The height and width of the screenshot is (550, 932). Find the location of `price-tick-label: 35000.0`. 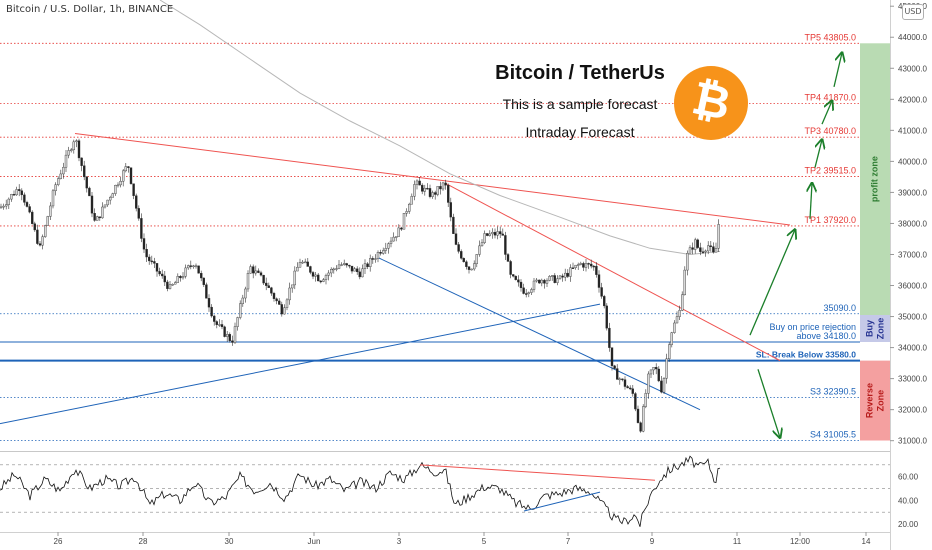

price-tick-label: 35000.0 is located at coordinates (912, 317).